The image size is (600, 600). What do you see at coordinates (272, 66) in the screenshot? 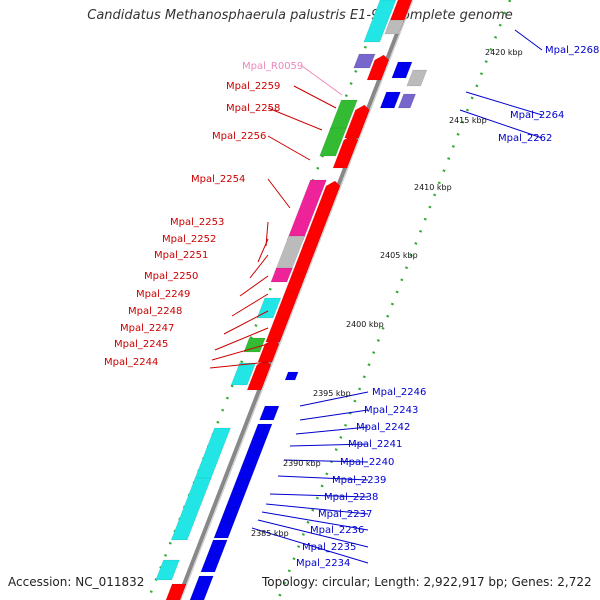
I see `gene-label-mpal-r0059: Mpal_R0059` at bounding box center [272, 66].